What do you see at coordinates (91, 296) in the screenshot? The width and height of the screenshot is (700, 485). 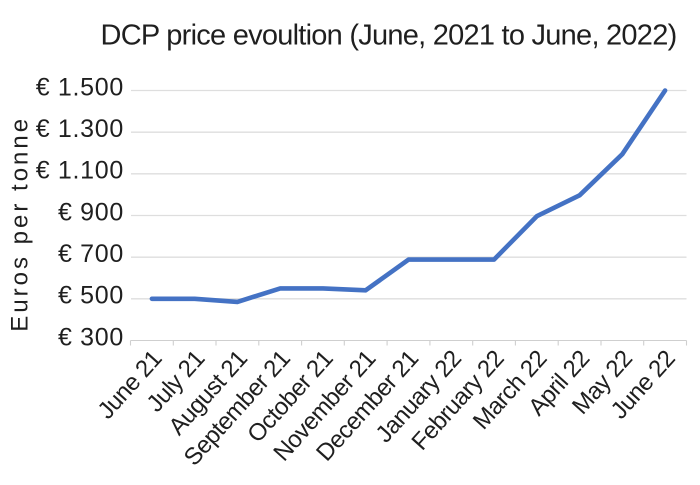 I see `svg-text: € 500` at bounding box center [91, 296].